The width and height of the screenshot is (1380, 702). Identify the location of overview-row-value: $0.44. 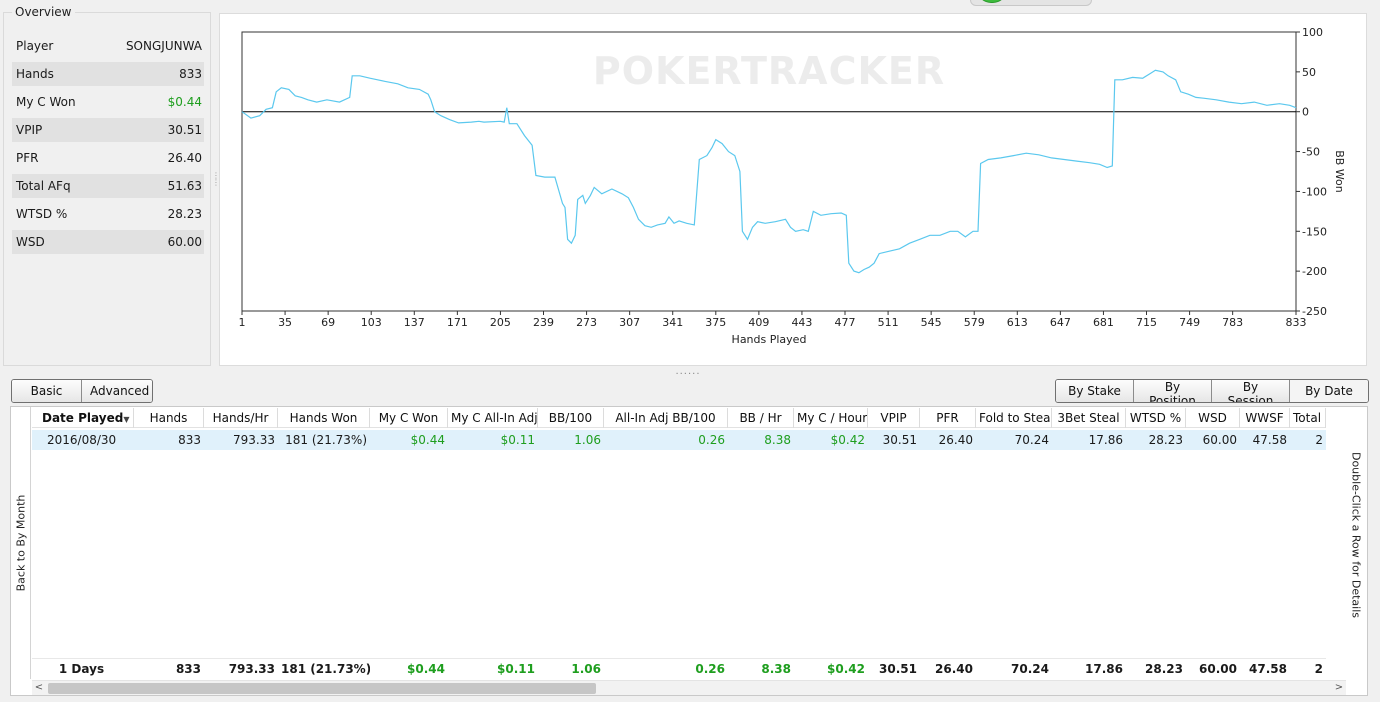
(184, 102).